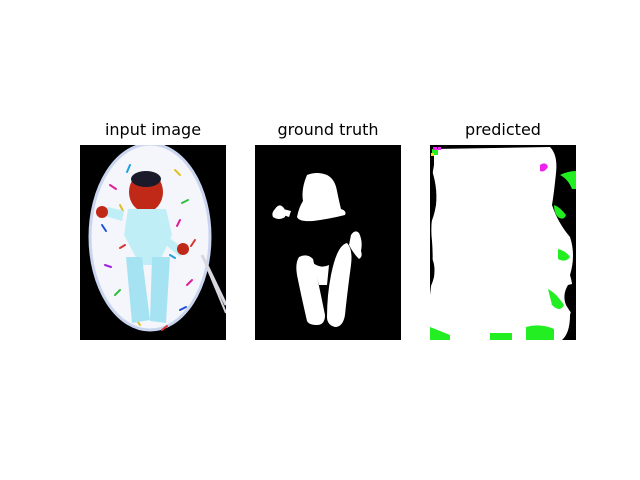  I want to click on predicted-panel, so click(503, 242).